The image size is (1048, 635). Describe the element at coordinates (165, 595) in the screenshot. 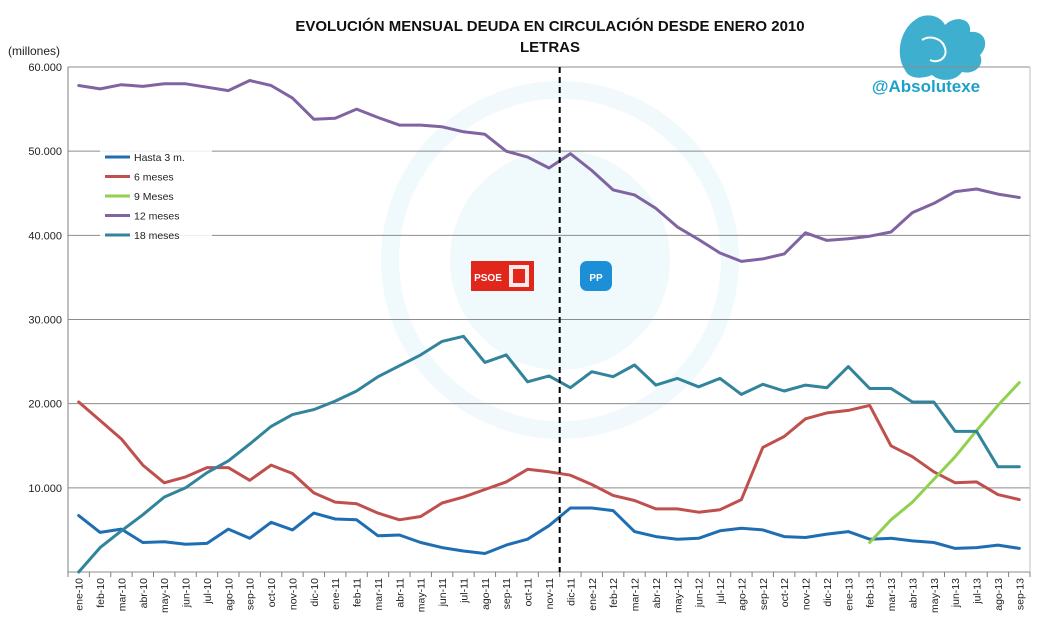

I see `x-tick-label: may-10` at that location.